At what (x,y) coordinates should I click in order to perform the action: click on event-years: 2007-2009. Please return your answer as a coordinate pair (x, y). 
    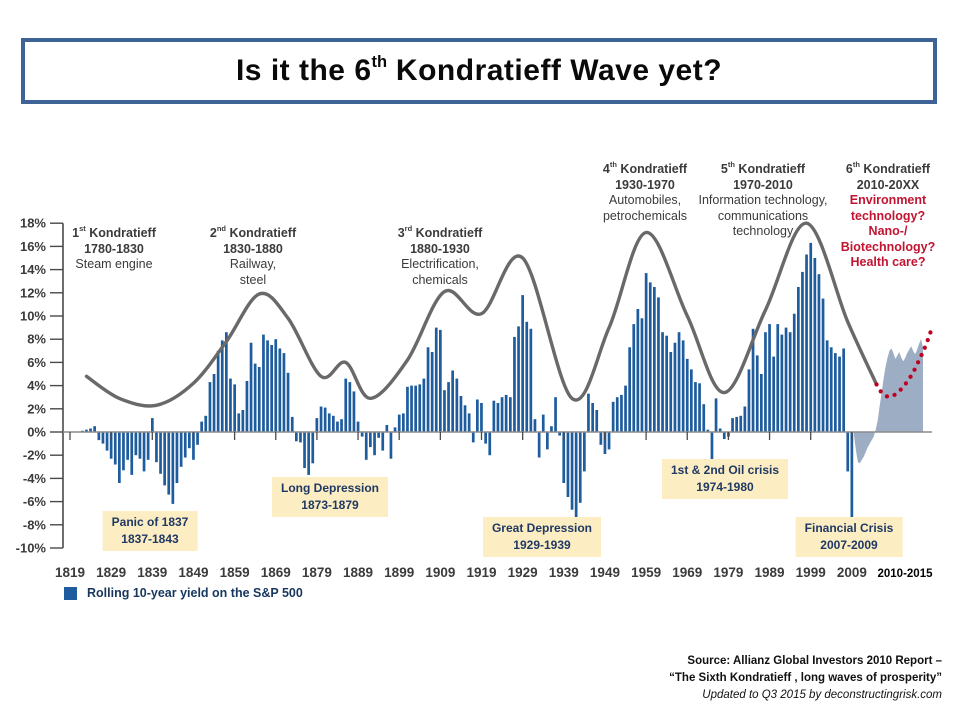
    Looking at the image, I should click on (849, 545).